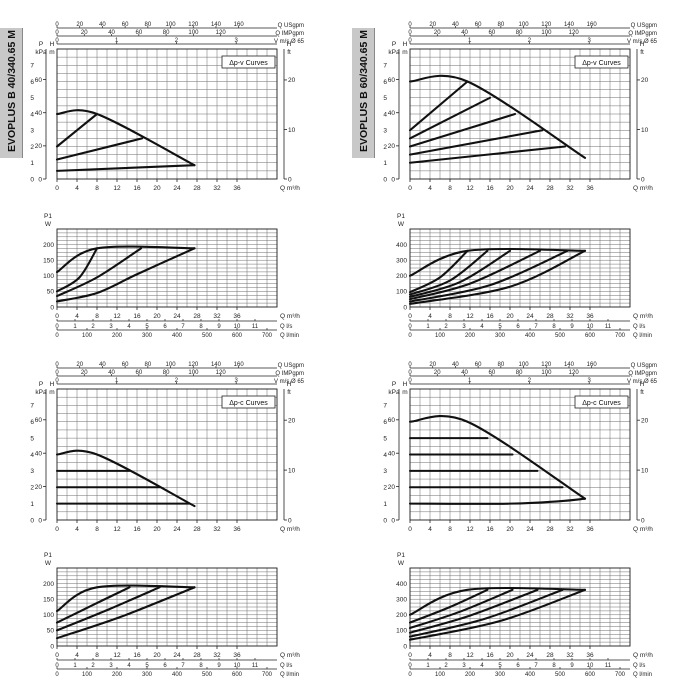 The width and height of the screenshot is (700, 700). What do you see at coordinates (201, 327) in the screenshot?
I see `bottom-axis-tick-label: 8` at bounding box center [201, 327].